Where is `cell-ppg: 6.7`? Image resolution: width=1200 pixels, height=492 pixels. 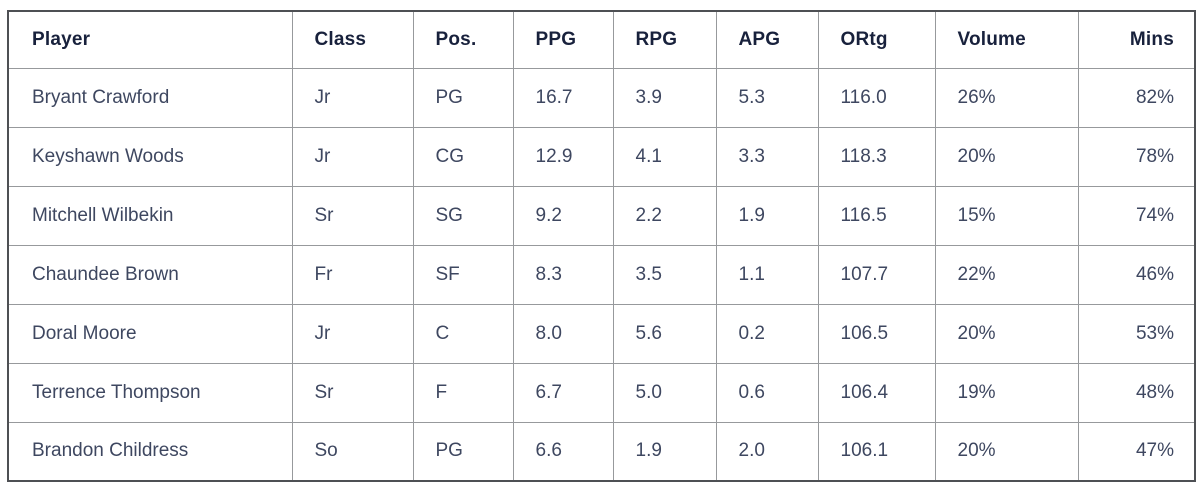
cell-ppg: 6.7 is located at coordinates (563, 392).